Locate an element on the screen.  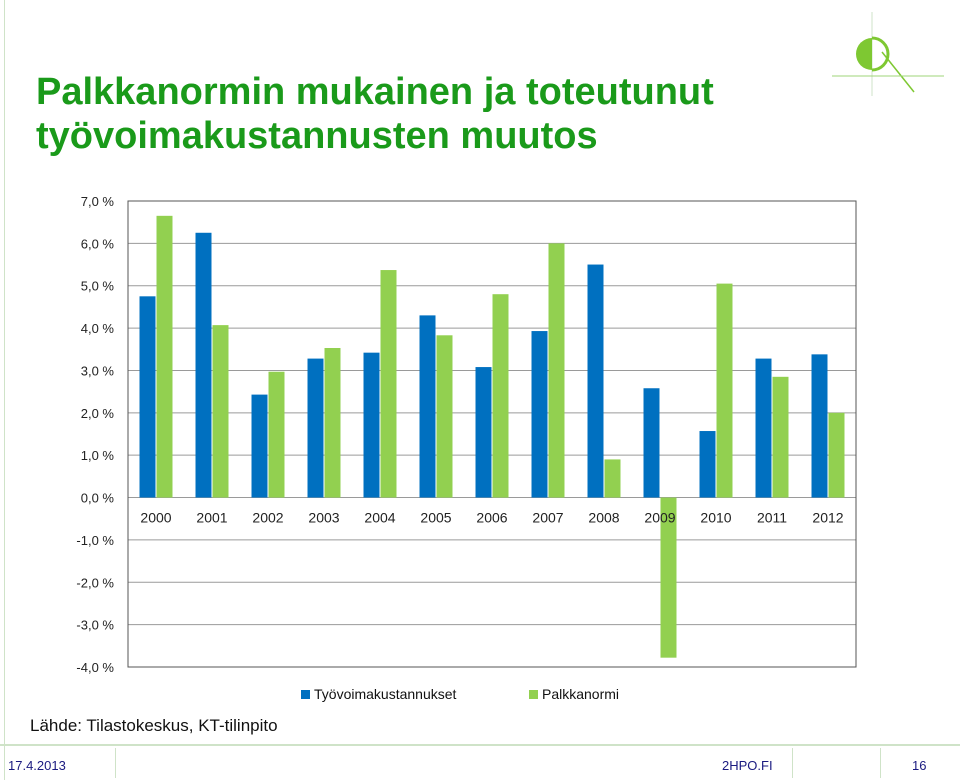
x-category-label: 2008 is located at coordinates (603, 518).